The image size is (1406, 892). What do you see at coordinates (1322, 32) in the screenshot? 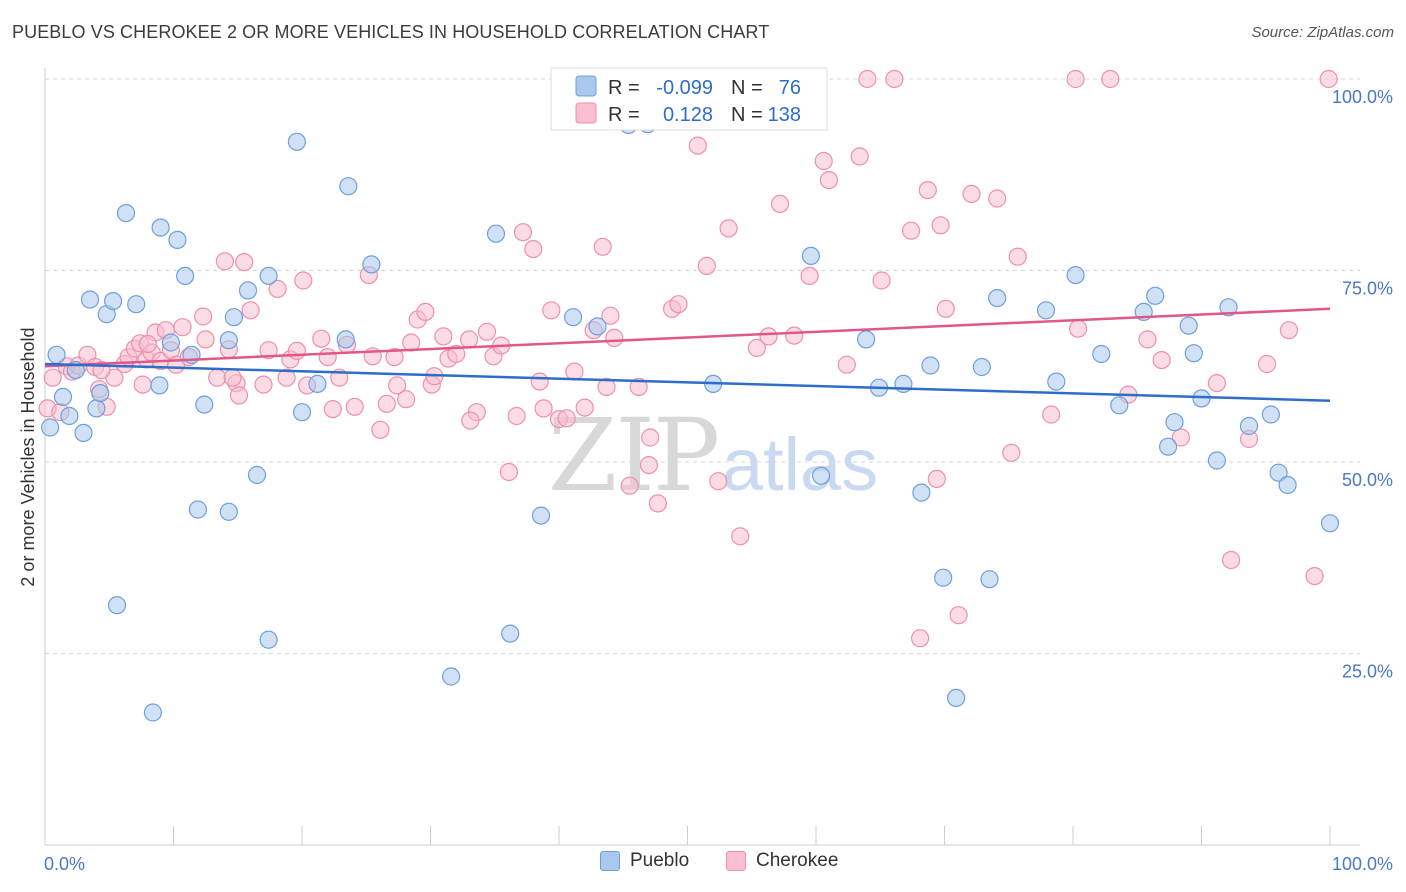
I see `source-label: Source: ZipAtlas.com` at bounding box center [1322, 32].